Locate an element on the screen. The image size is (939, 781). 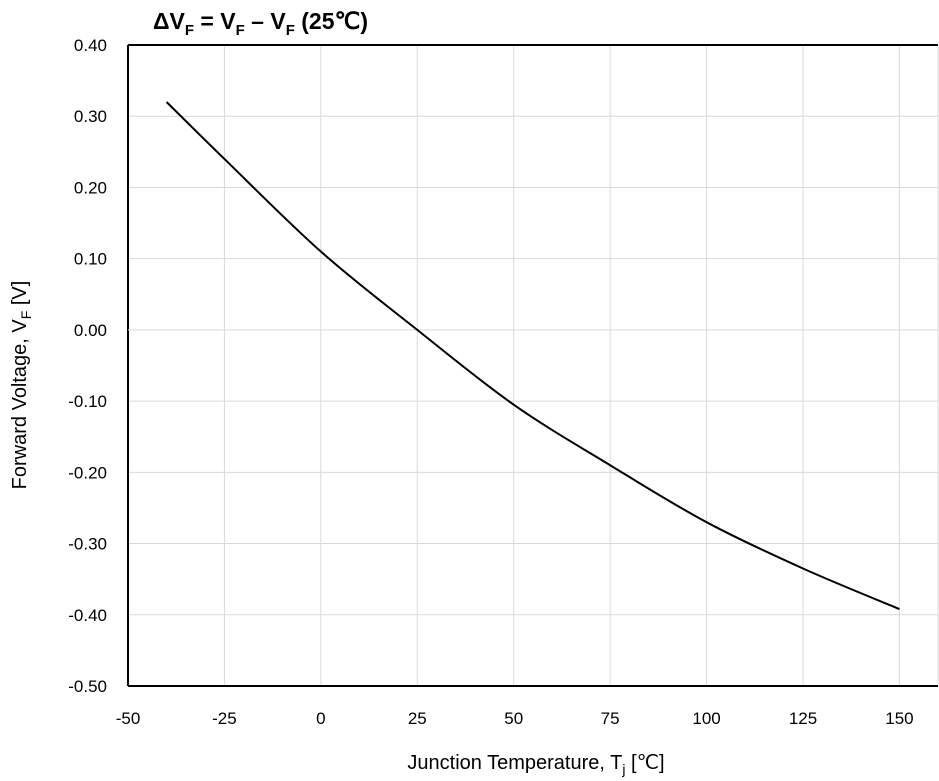
y-tick-label: 0.10 is located at coordinates (90, 259).